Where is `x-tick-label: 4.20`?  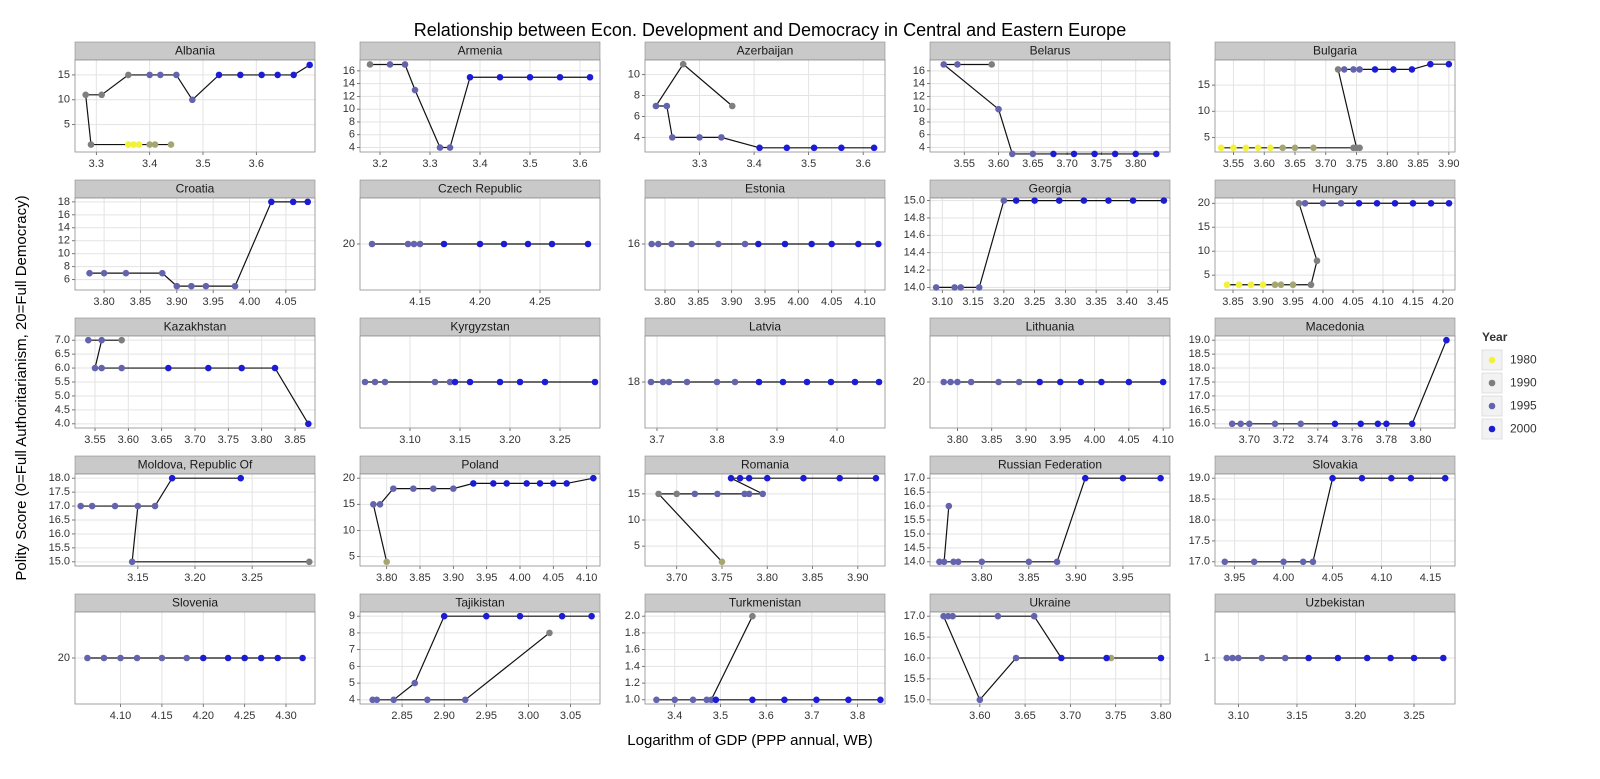
x-tick-label: 4.20 is located at coordinates (479, 302).